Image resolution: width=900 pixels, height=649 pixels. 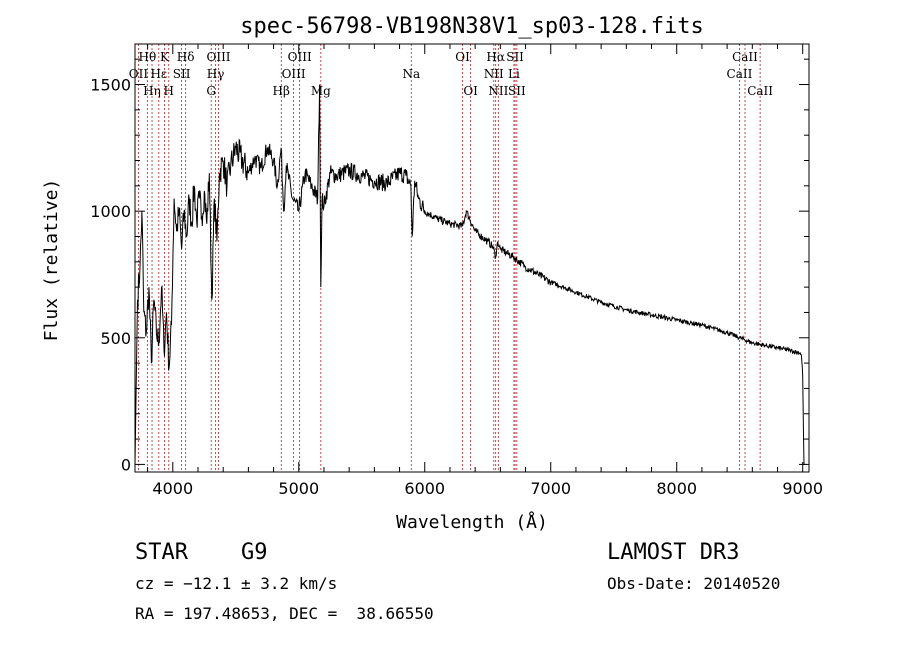 I want to click on x-tick-label-5000: 5000, so click(x=298, y=488).